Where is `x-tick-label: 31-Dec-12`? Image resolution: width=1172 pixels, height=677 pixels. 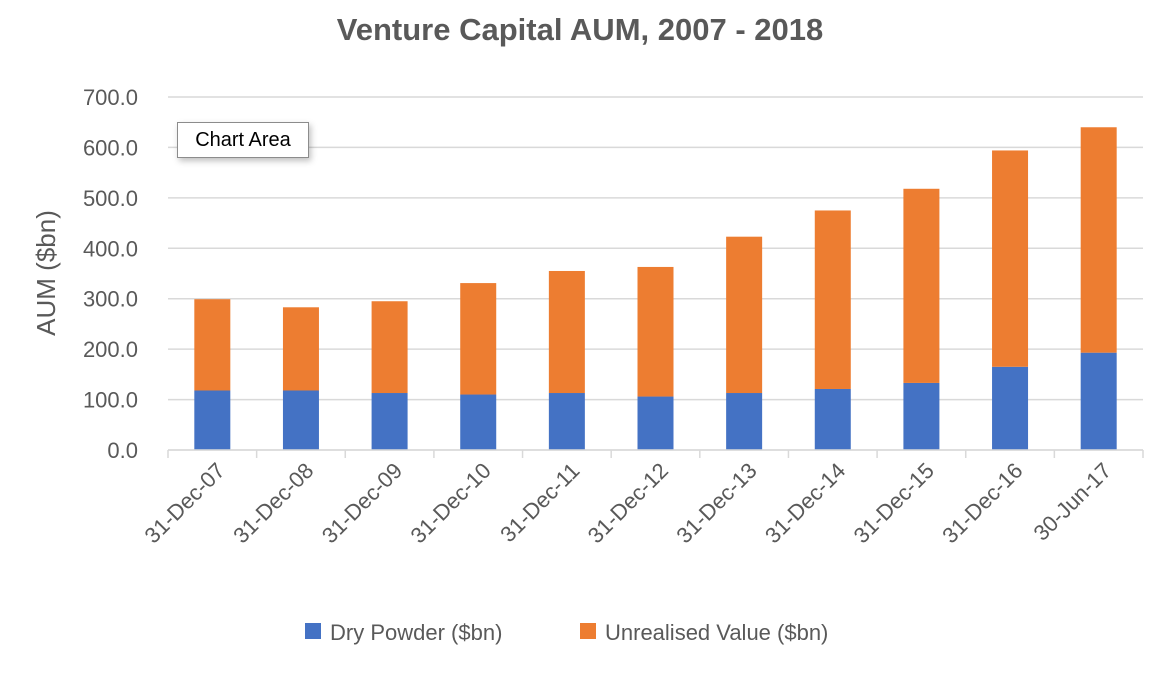
x-tick-label: 31-Dec-12 is located at coordinates (628, 503).